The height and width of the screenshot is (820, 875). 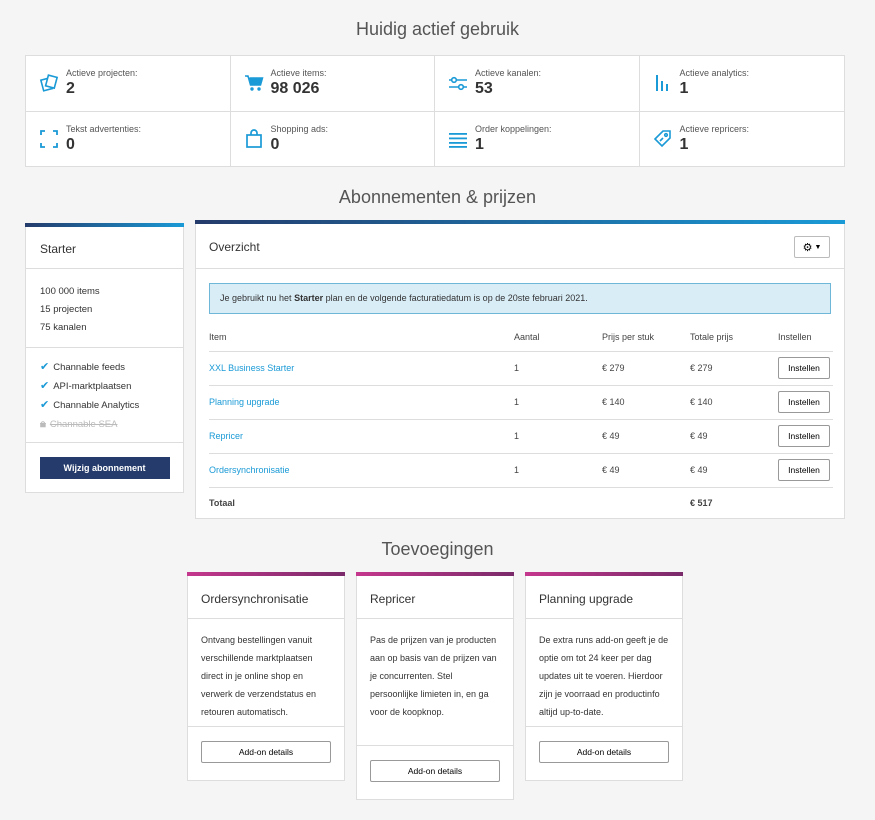 I want to click on stat-label: Actieve repricers:, so click(x=714, y=129).